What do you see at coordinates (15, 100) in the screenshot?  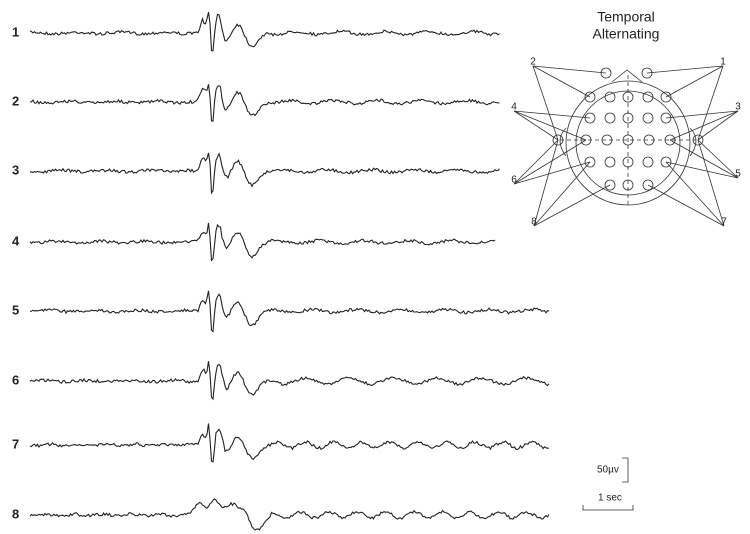 I see `channel-label: 2` at bounding box center [15, 100].